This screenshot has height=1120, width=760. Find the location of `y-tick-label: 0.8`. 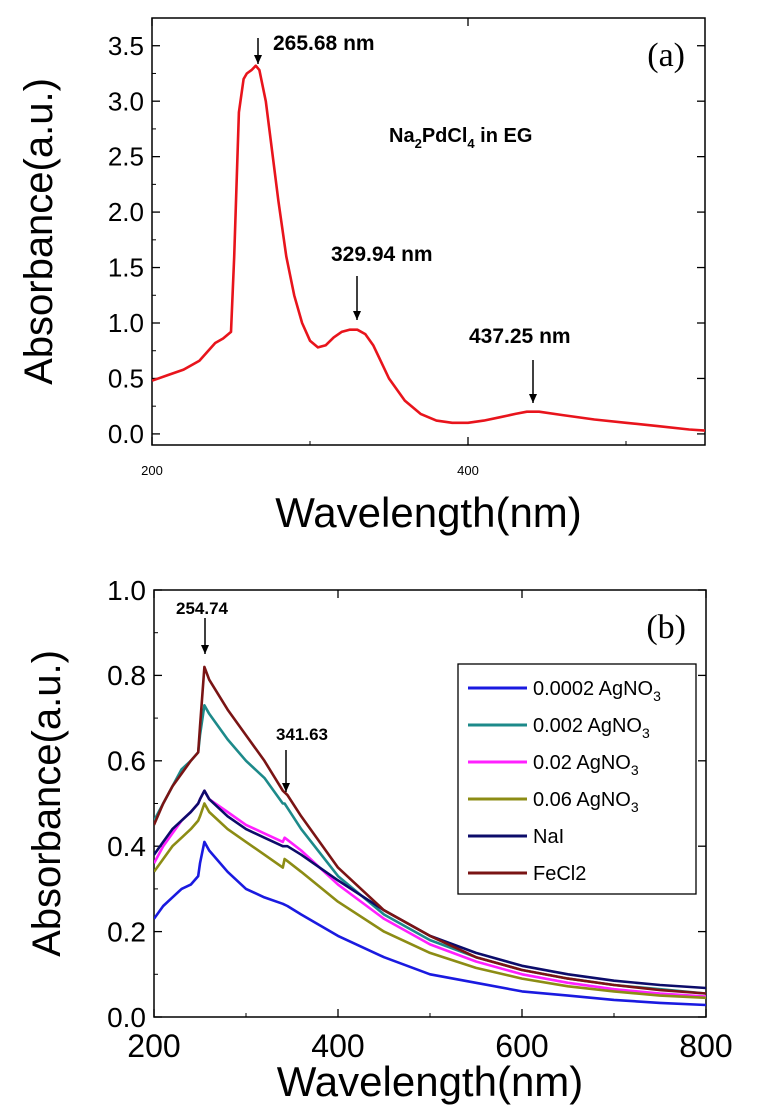

y-tick-label: 0.8 is located at coordinates (126, 675).